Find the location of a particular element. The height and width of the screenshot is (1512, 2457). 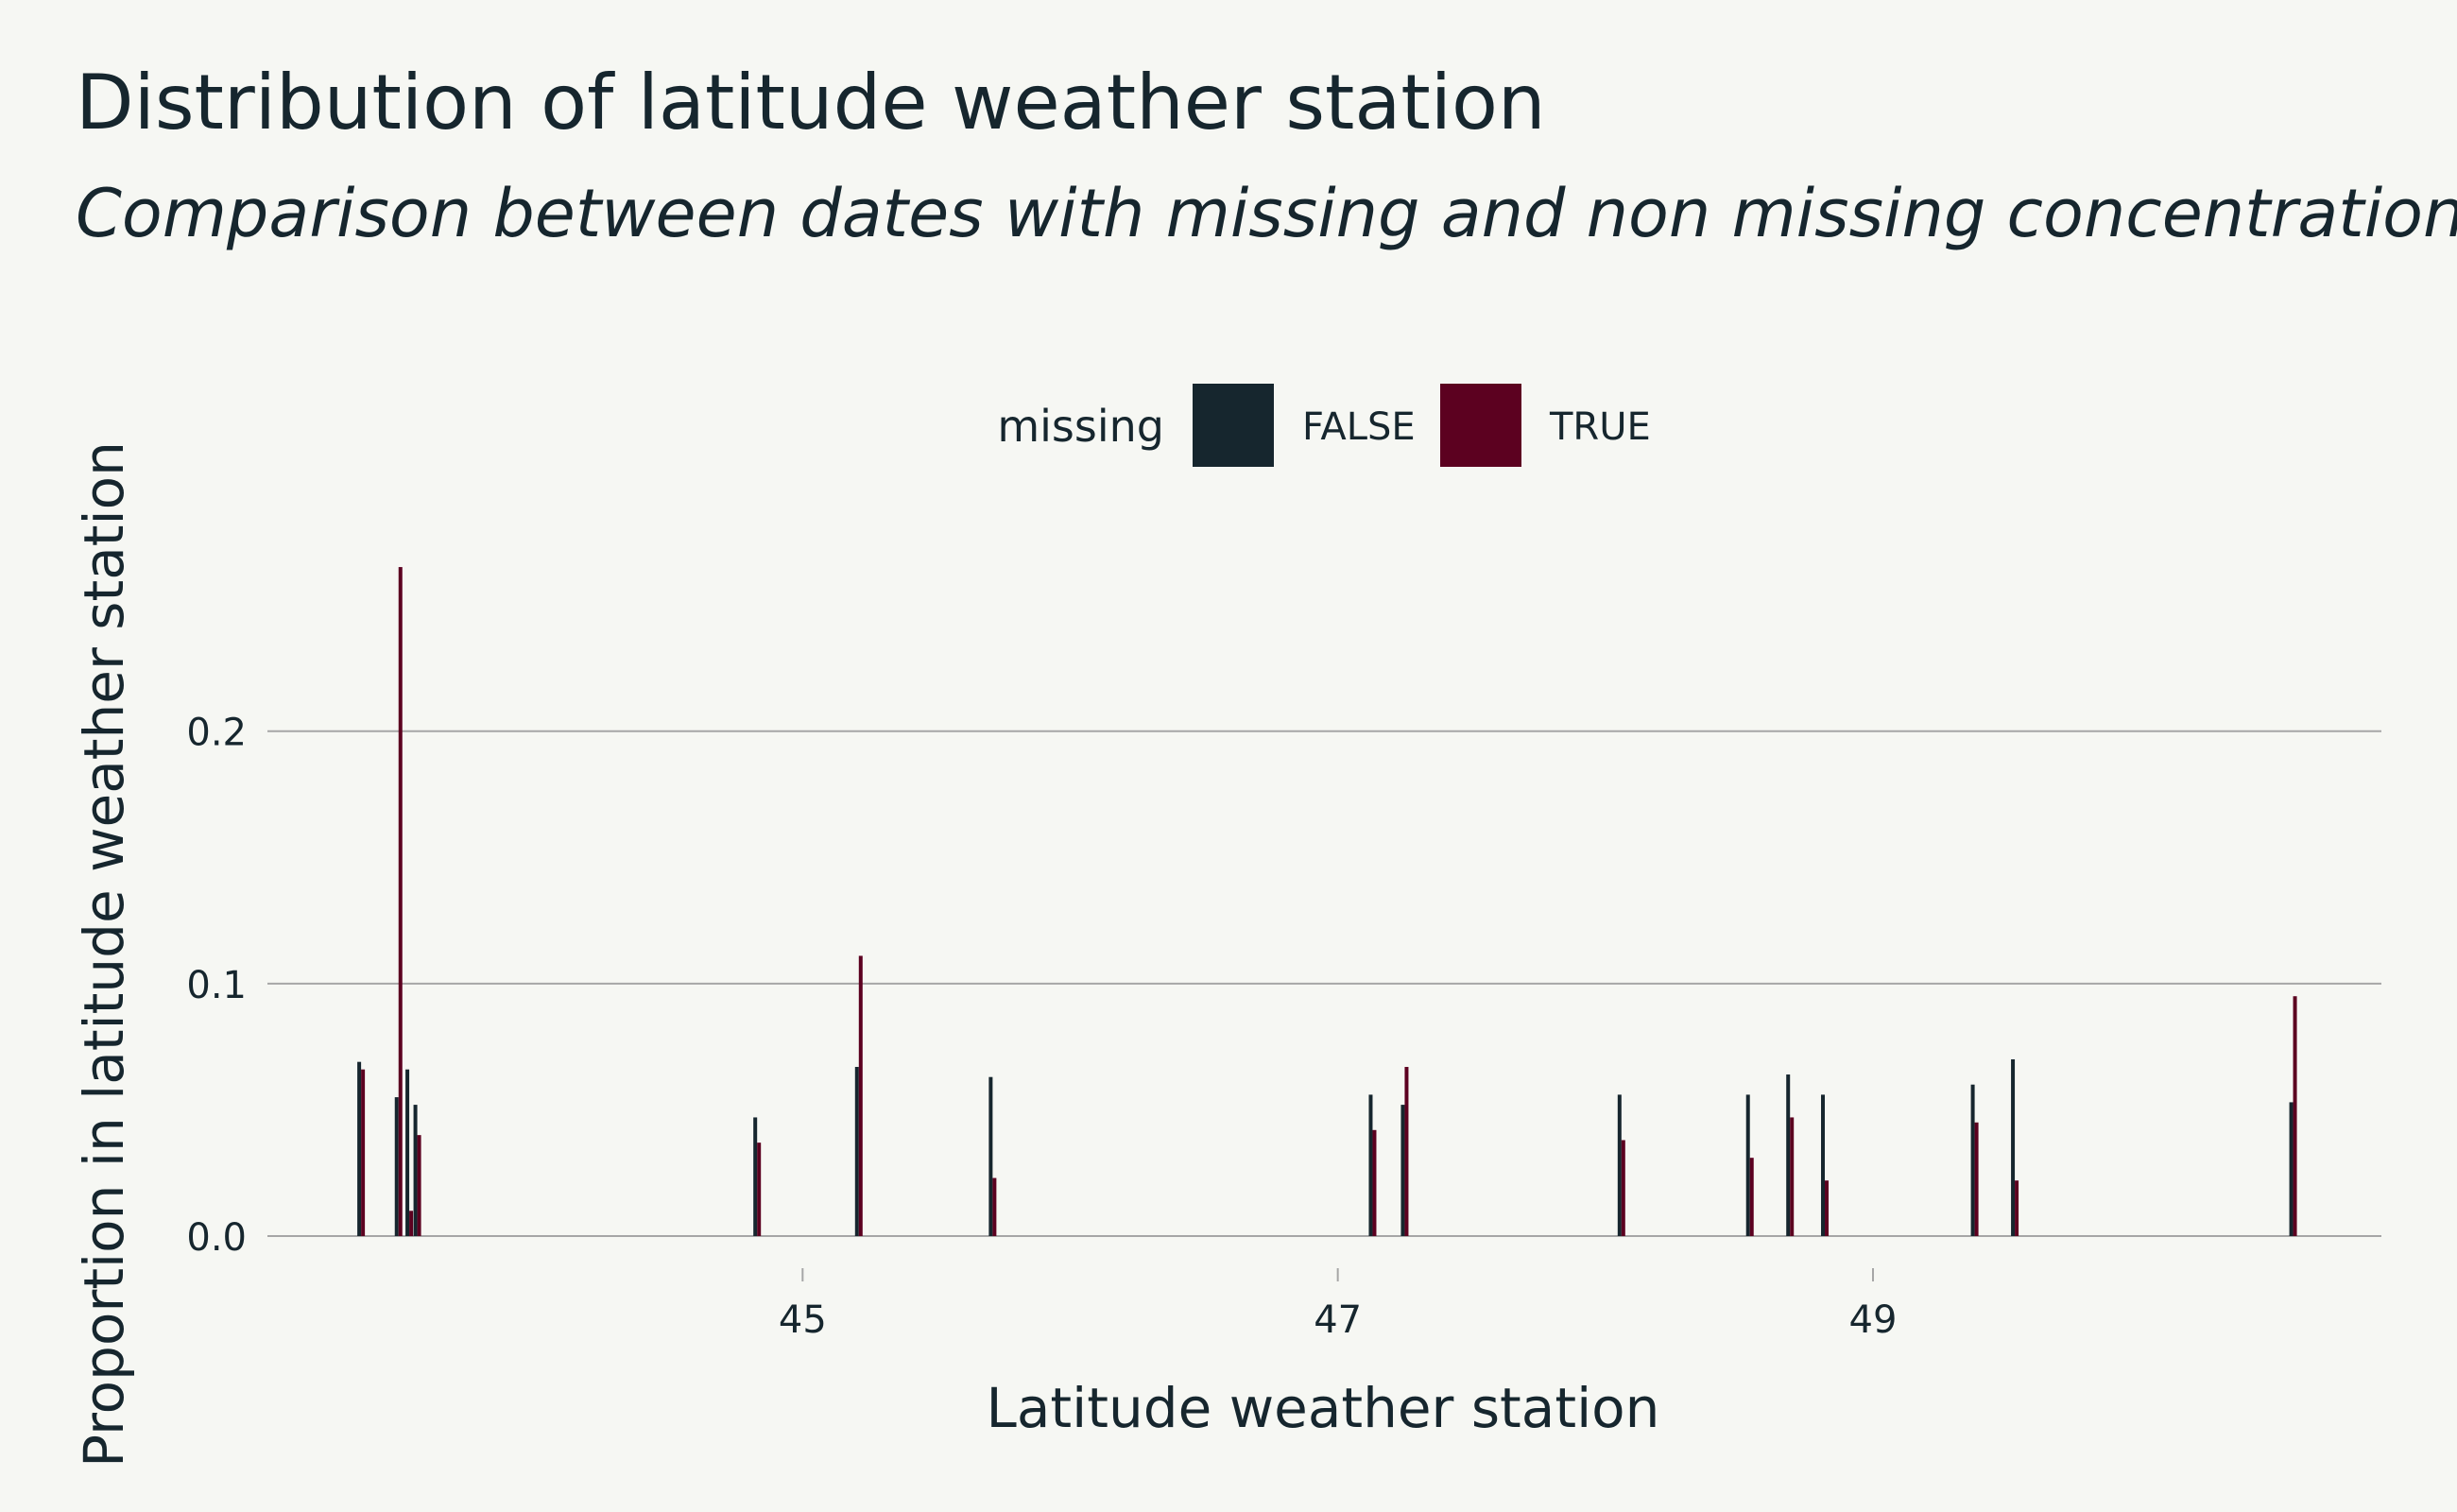

legend-swatch-false is located at coordinates (1233, 425).